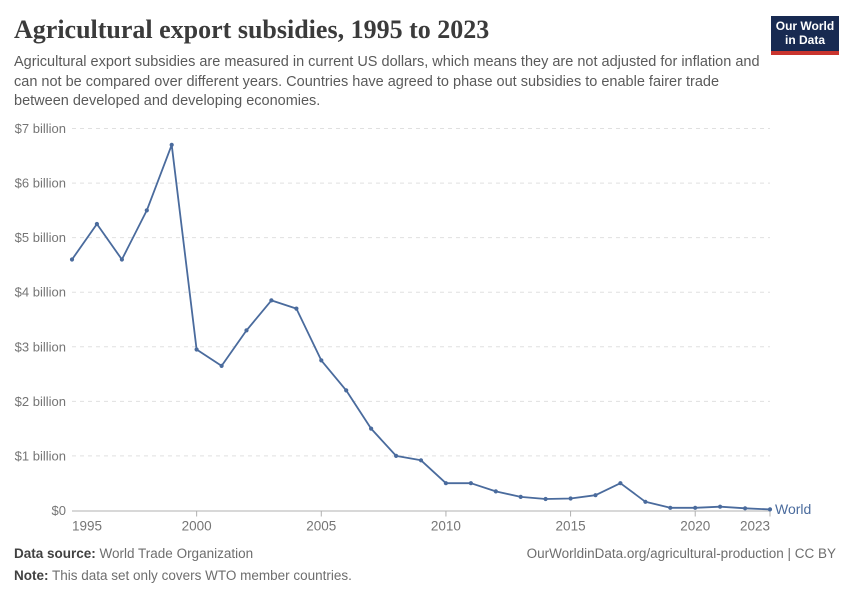  I want to click on x-axis-tick-label: 2010, so click(446, 526).